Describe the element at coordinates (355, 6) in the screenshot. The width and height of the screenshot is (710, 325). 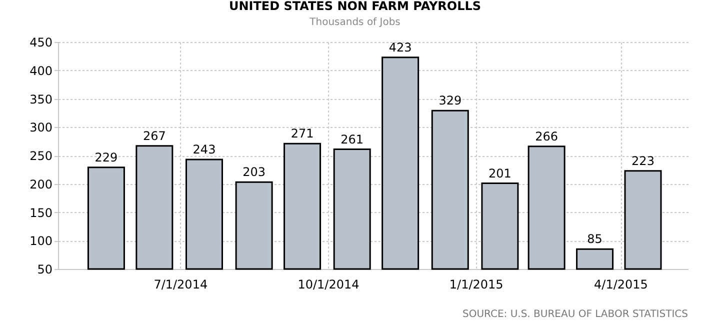
I see `chart-title: UNITED STATES NON FARM PAYROLLS` at that location.